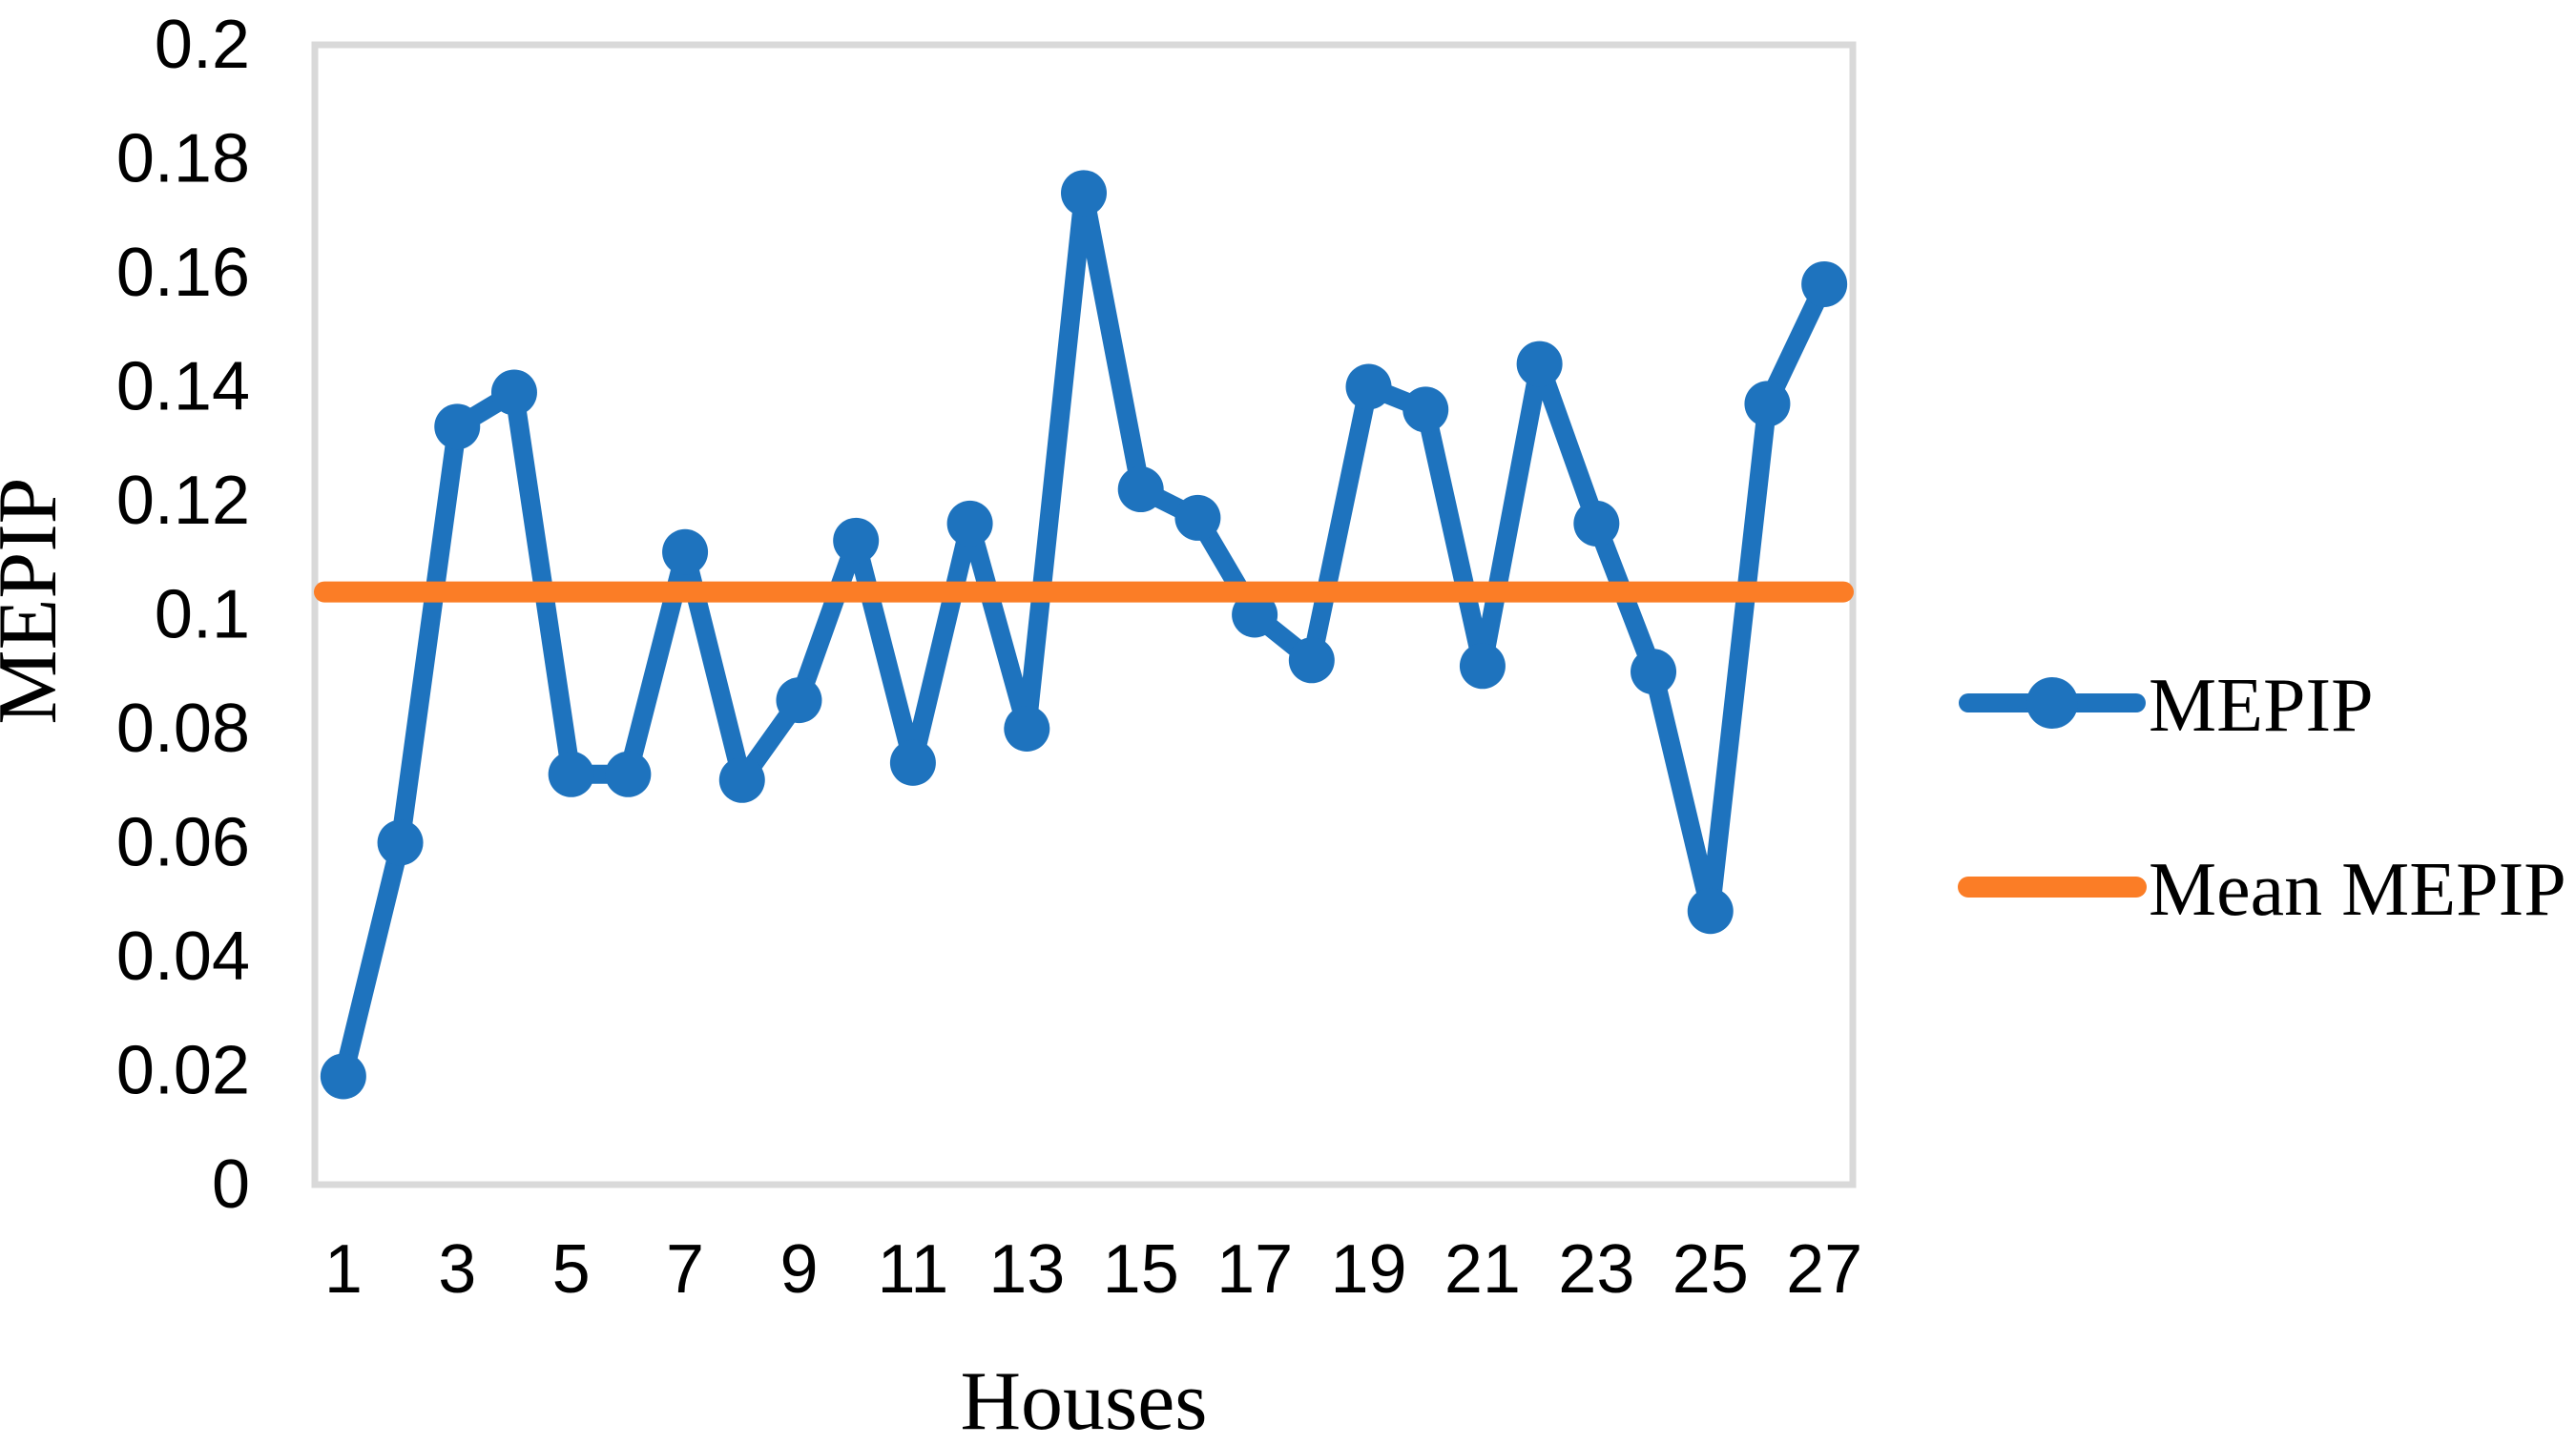 This screenshot has height=1445, width=2576. I want to click on legend-item-mepip: MEPIP, so click(2166, 706).